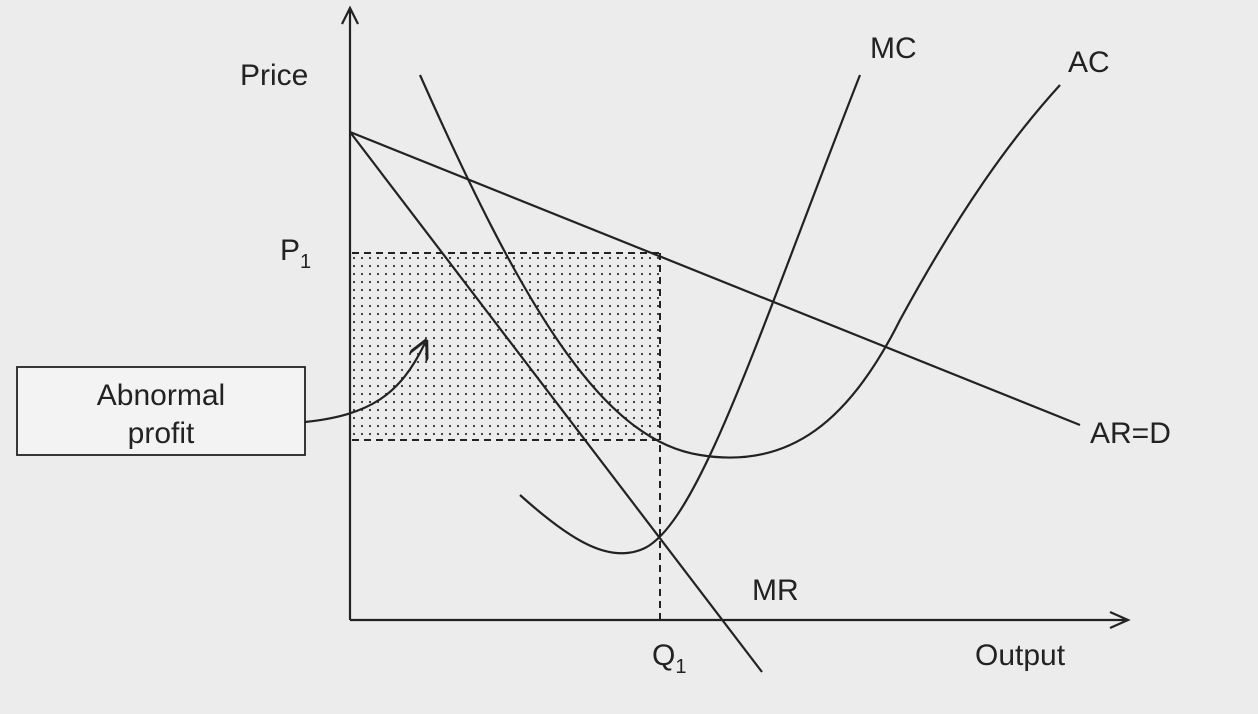  Describe the element at coordinates (663, 655) in the screenshot. I see `quantity-symbol: Q` at that location.